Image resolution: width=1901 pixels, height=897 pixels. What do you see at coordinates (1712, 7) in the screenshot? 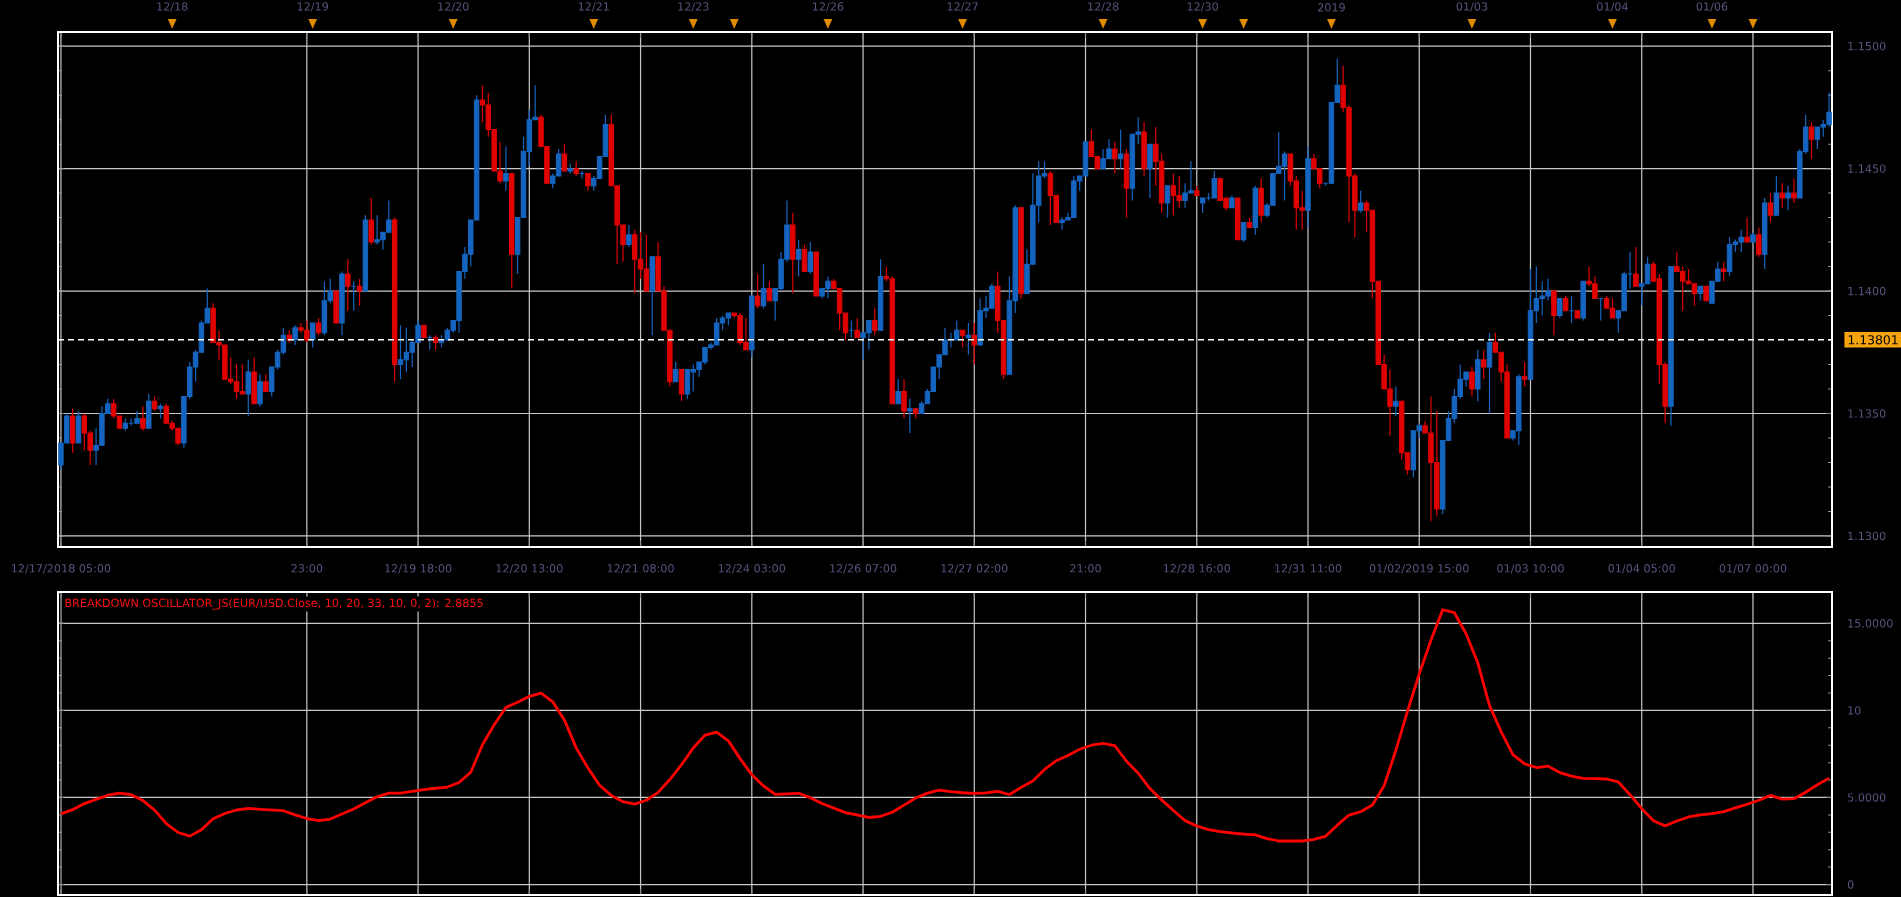
I see `text: 01/06` at bounding box center [1712, 7].